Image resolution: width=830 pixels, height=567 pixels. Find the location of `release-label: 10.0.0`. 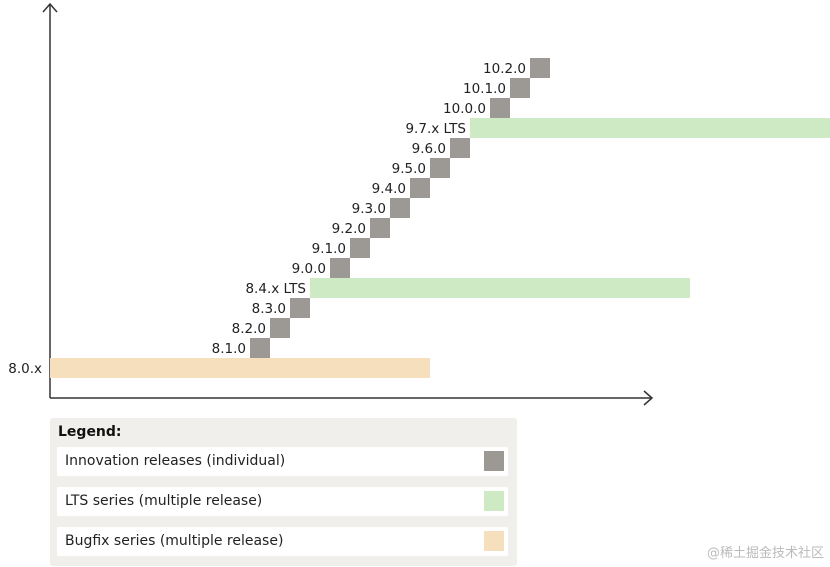

release-label: 10.0.0 is located at coordinates (464, 109).